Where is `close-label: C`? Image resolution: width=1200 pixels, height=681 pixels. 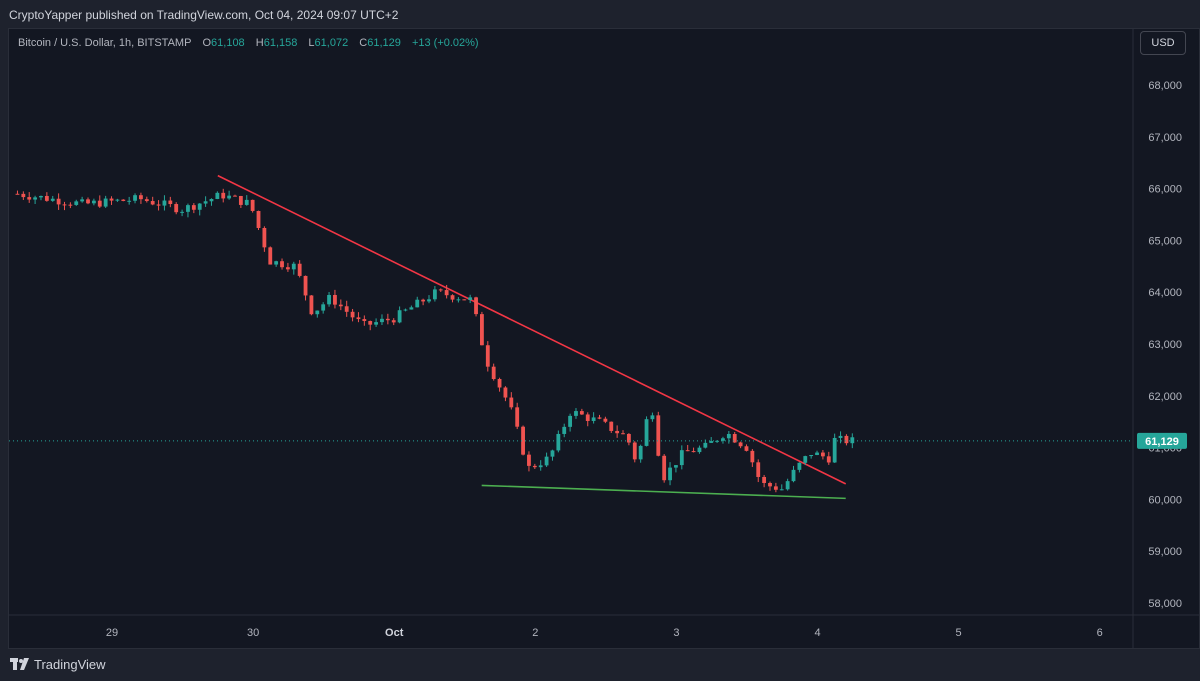 close-label: C is located at coordinates (363, 43).